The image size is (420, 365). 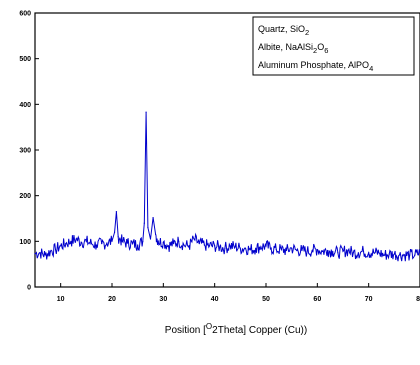 What do you see at coordinates (209, 326) in the screenshot?
I see `x-axis-label-part: O` at bounding box center [209, 326].